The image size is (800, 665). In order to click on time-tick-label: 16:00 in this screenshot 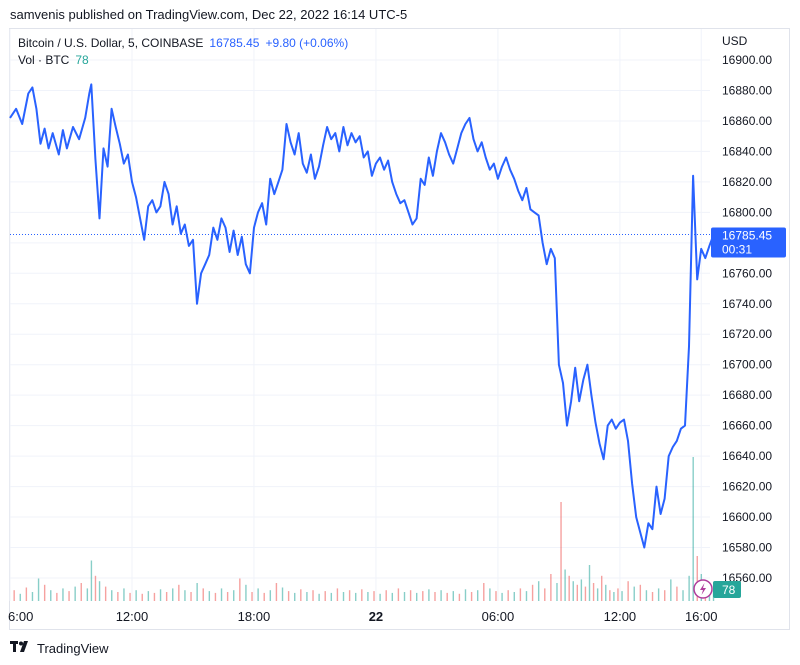, I will do `click(701, 616)`.